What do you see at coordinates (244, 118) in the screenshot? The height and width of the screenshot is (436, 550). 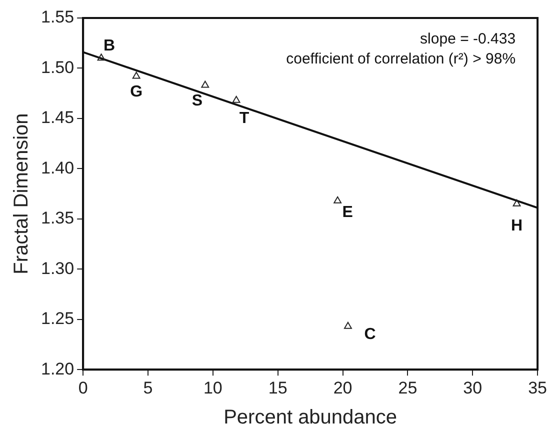 I see `annotation: T` at bounding box center [244, 118].